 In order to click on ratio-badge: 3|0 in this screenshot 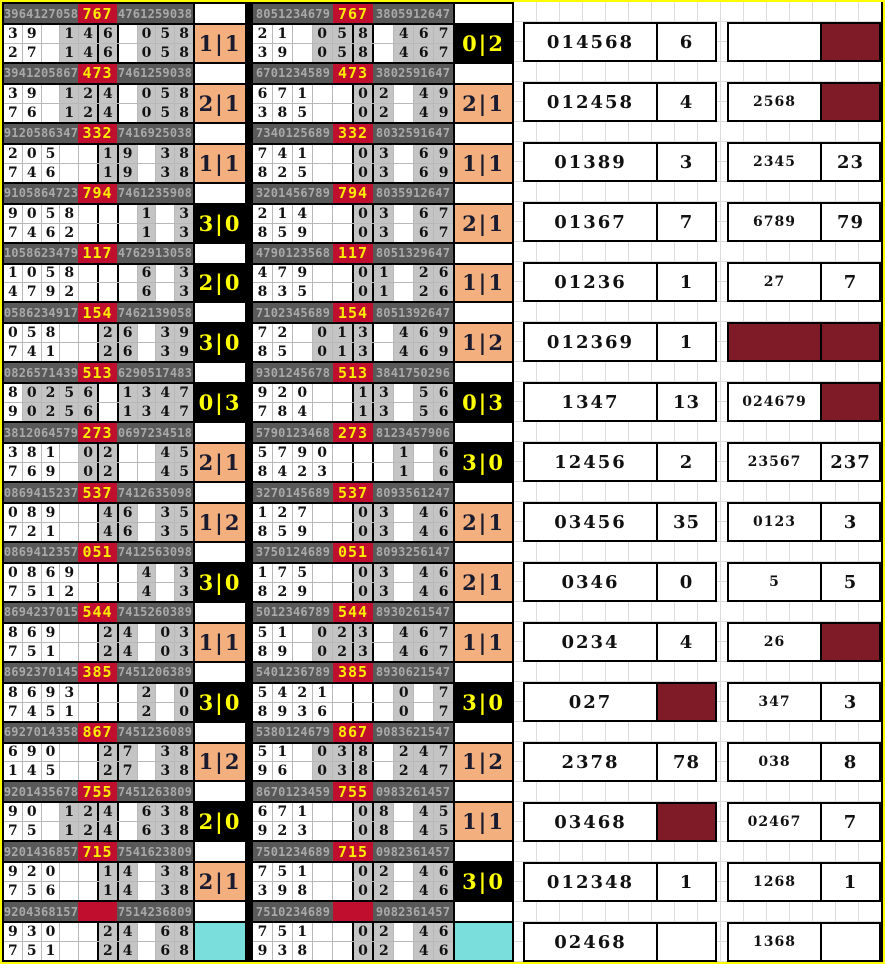, I will do `click(219, 582)`.